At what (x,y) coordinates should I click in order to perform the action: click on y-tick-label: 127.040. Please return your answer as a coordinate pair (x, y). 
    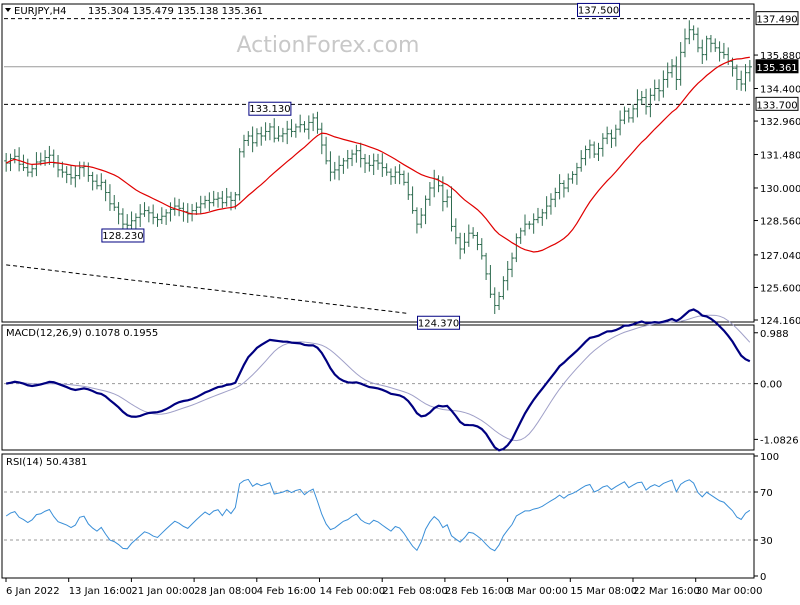
    Looking at the image, I should click on (780, 256).